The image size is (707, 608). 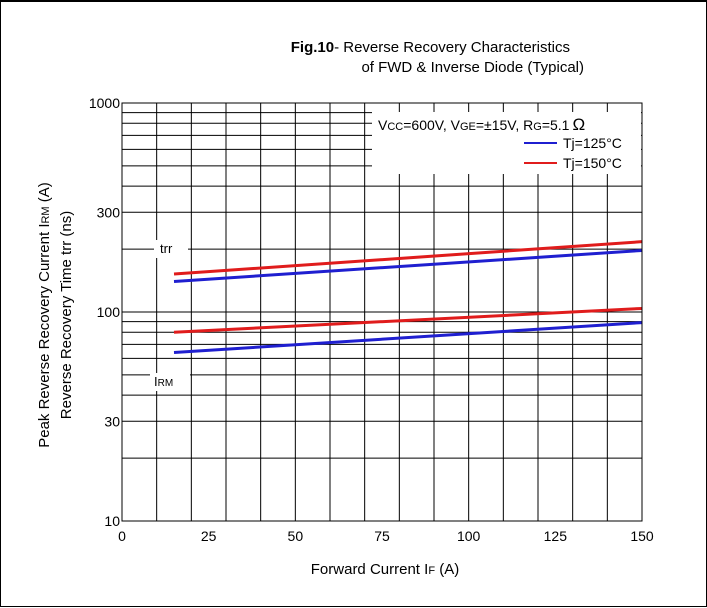 I want to click on series-line-irm-150c, so click(x=408, y=320).